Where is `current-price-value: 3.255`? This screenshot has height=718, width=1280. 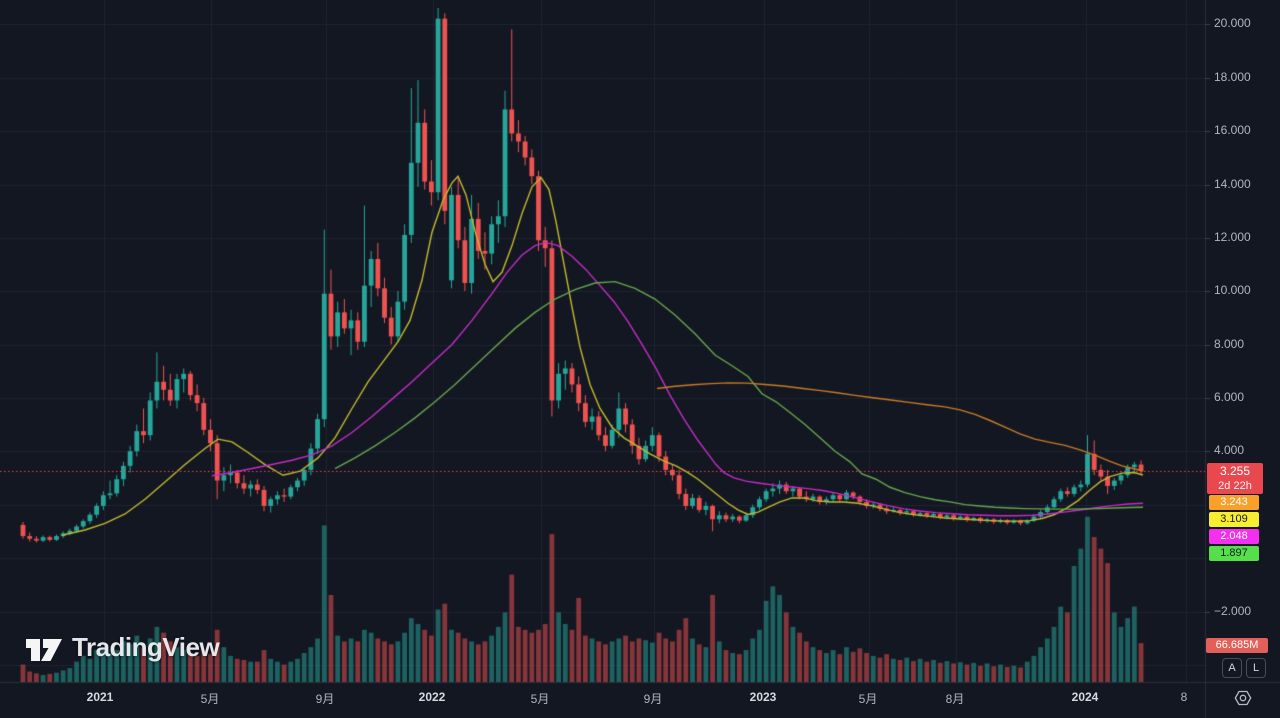 current-price-value: 3.255 is located at coordinates (1235, 471).